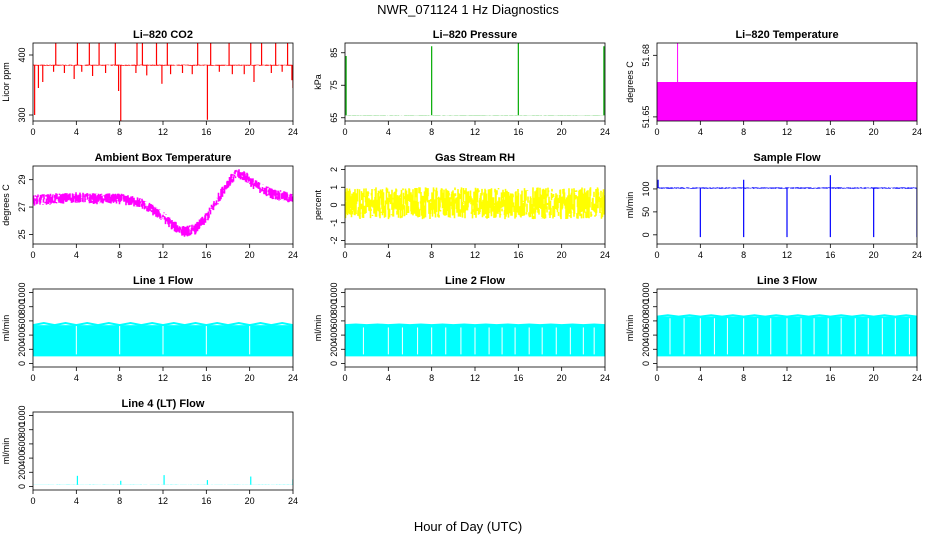  Describe the element at coordinates (318, 204) in the screenshot. I see `y-axis-label: percent` at that location.